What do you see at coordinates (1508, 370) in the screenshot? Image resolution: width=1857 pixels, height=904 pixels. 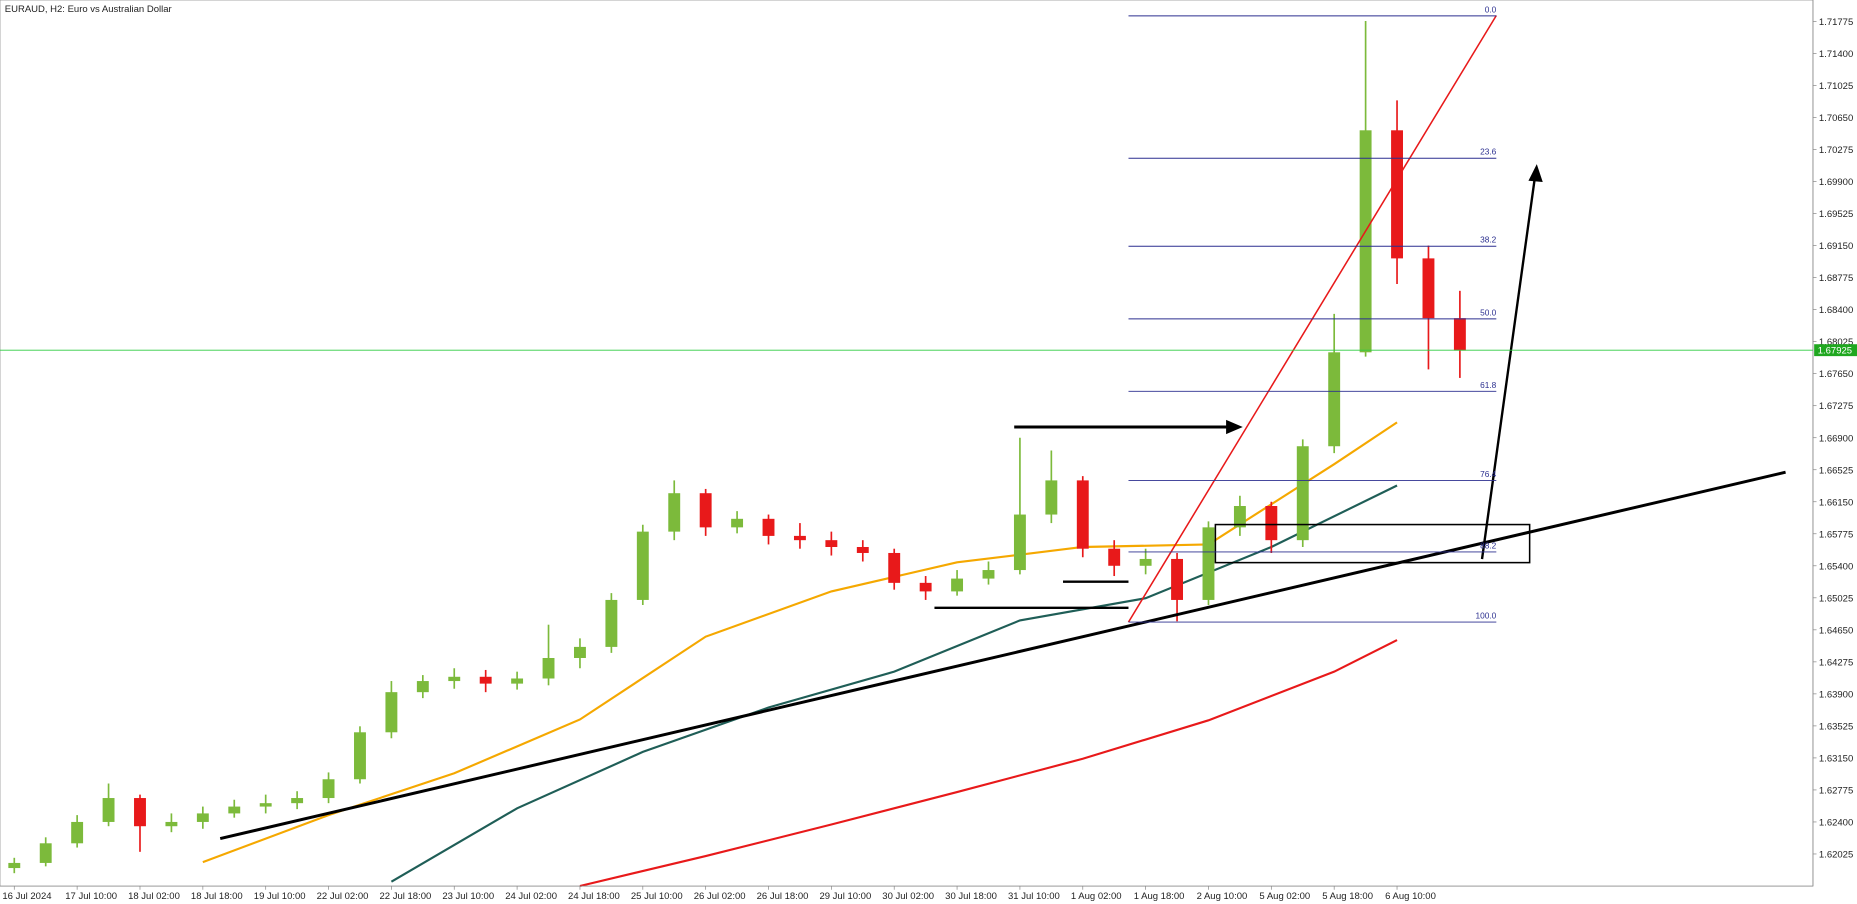 I see `arrow-line` at bounding box center [1508, 370].